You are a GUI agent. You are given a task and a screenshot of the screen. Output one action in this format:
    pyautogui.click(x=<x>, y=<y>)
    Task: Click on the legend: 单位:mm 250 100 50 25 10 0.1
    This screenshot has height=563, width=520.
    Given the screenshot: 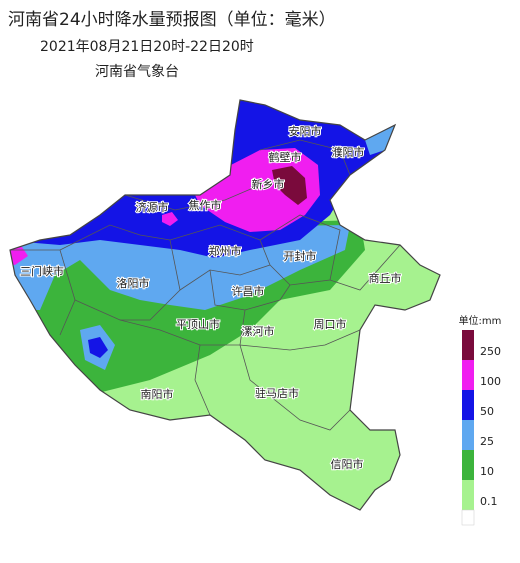 What is the action you would take?
    pyautogui.click(x=480, y=420)
    